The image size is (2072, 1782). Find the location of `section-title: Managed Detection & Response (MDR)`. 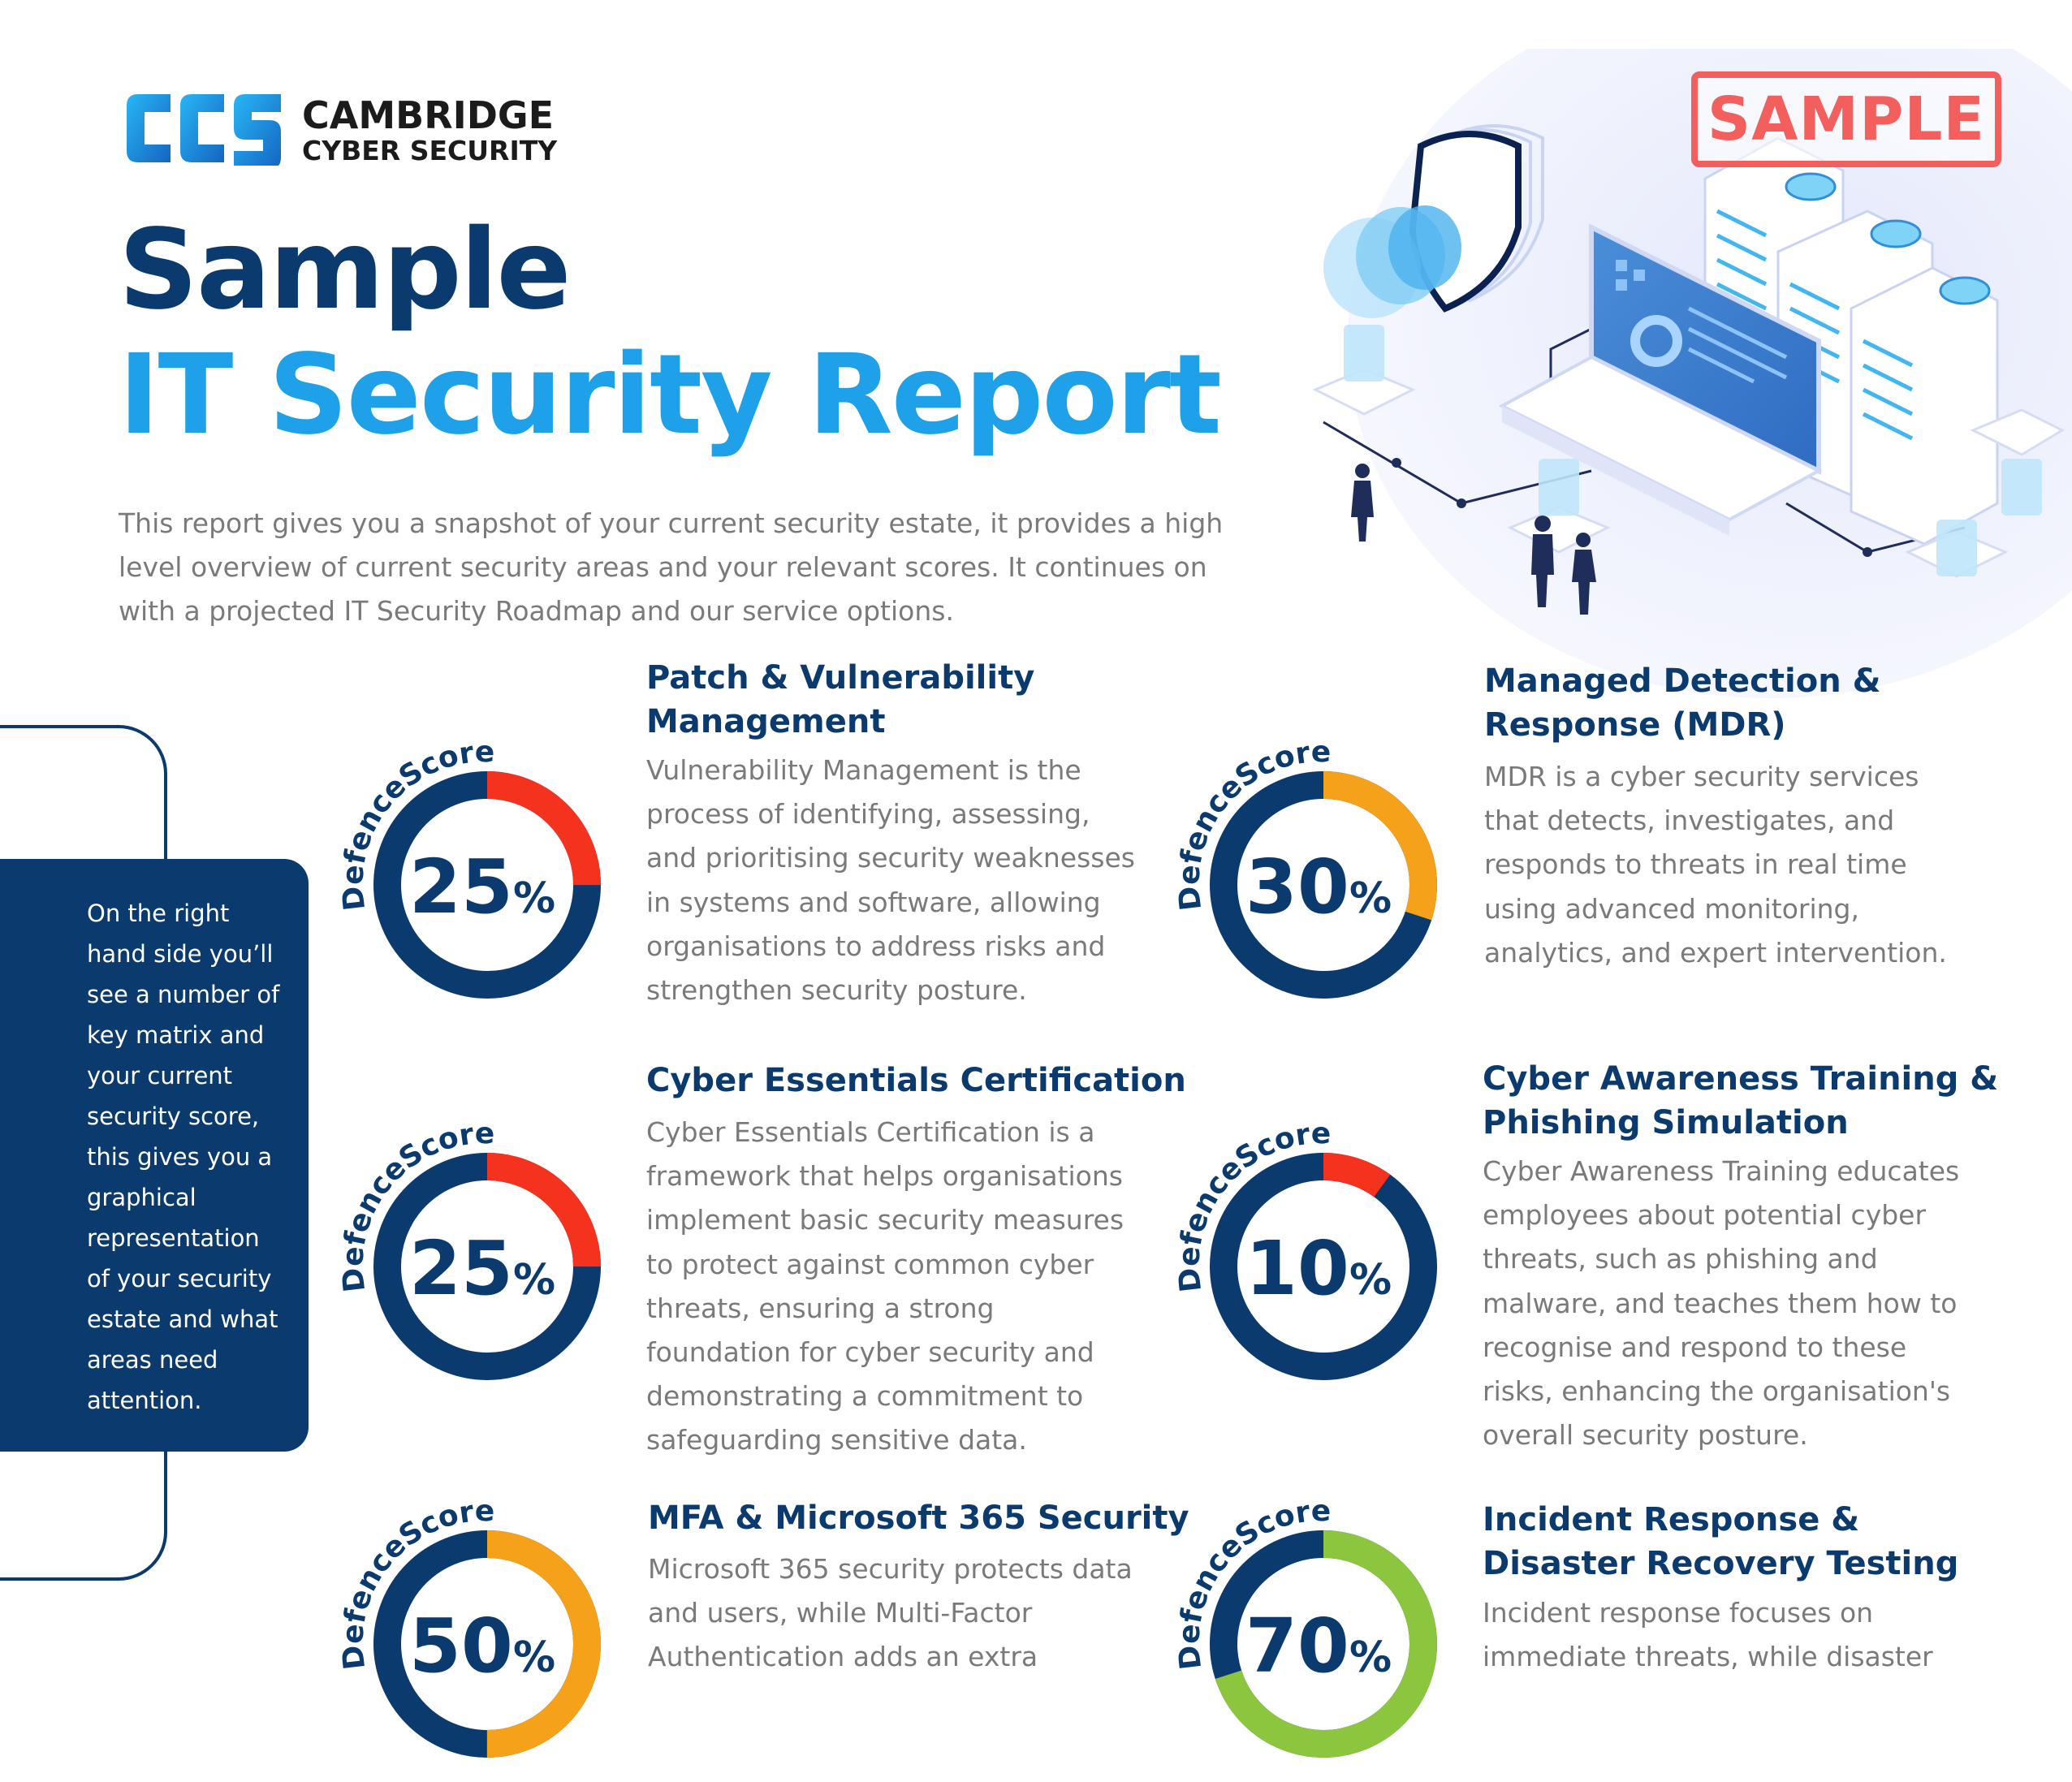

section-title: Managed Detection & Response (MDR) is located at coordinates (1682, 703).